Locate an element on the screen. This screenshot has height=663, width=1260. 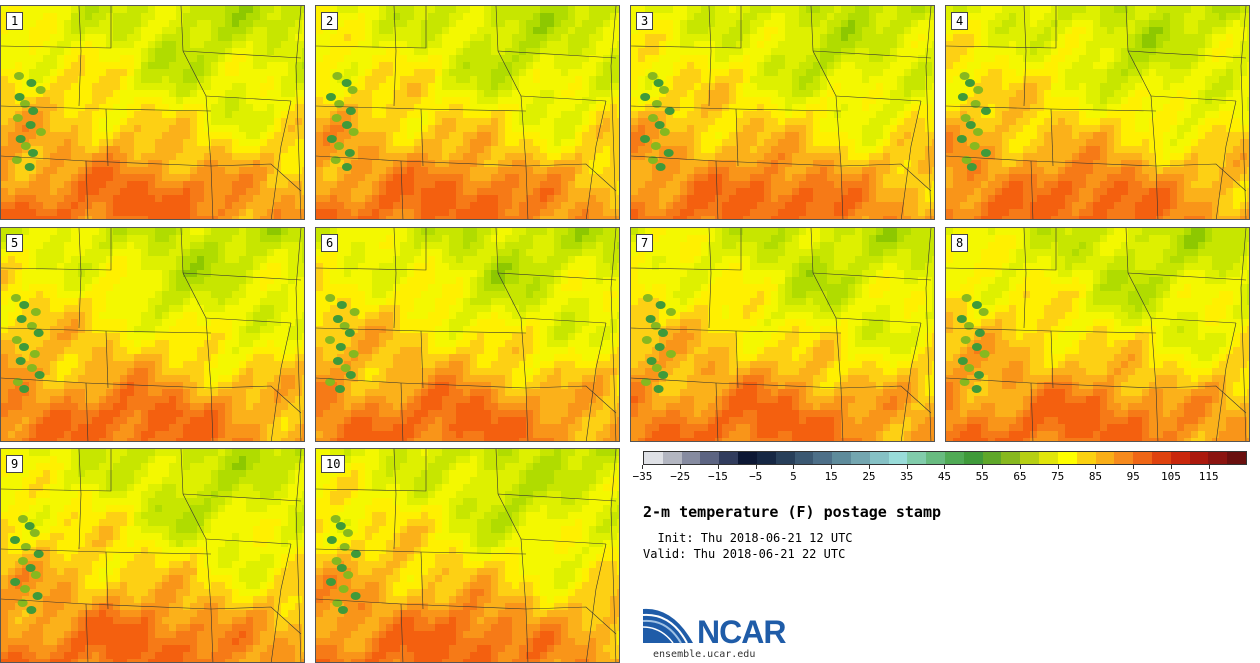
colorbar-tick-label: 35 is located at coordinates (907, 476).